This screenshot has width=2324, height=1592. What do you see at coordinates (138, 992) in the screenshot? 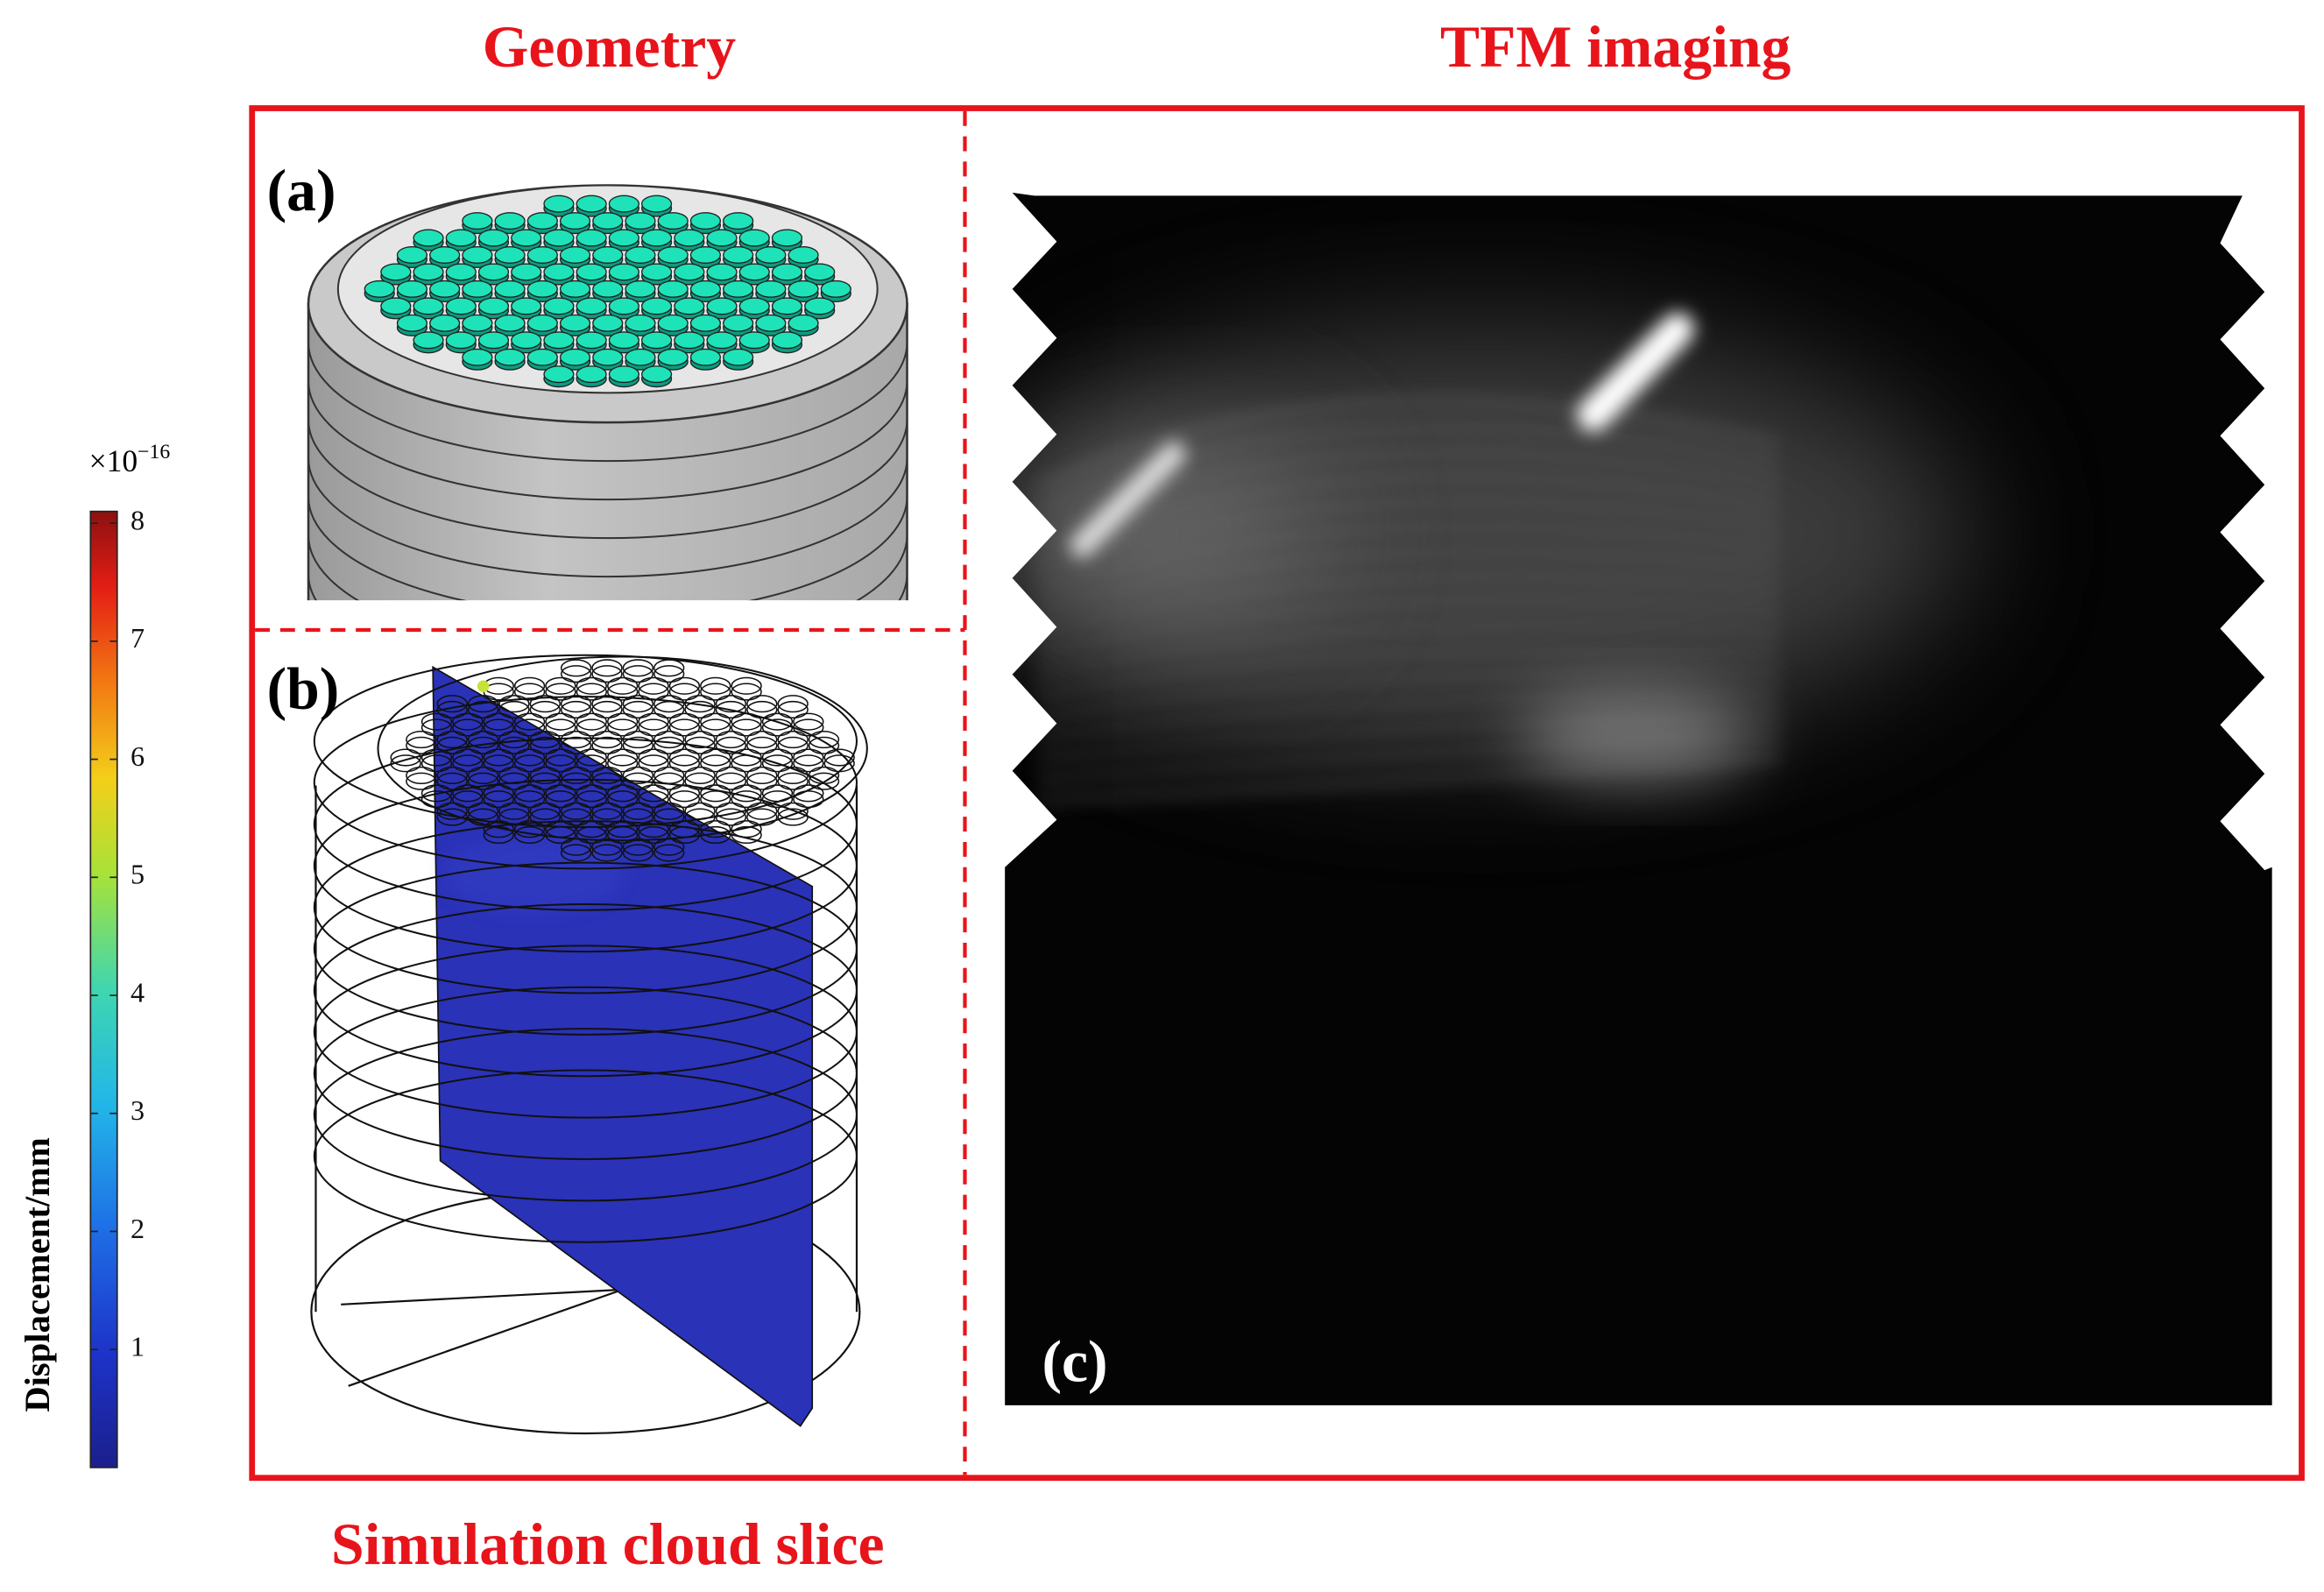
I see `colorbar-tick-label: 4` at bounding box center [138, 992].